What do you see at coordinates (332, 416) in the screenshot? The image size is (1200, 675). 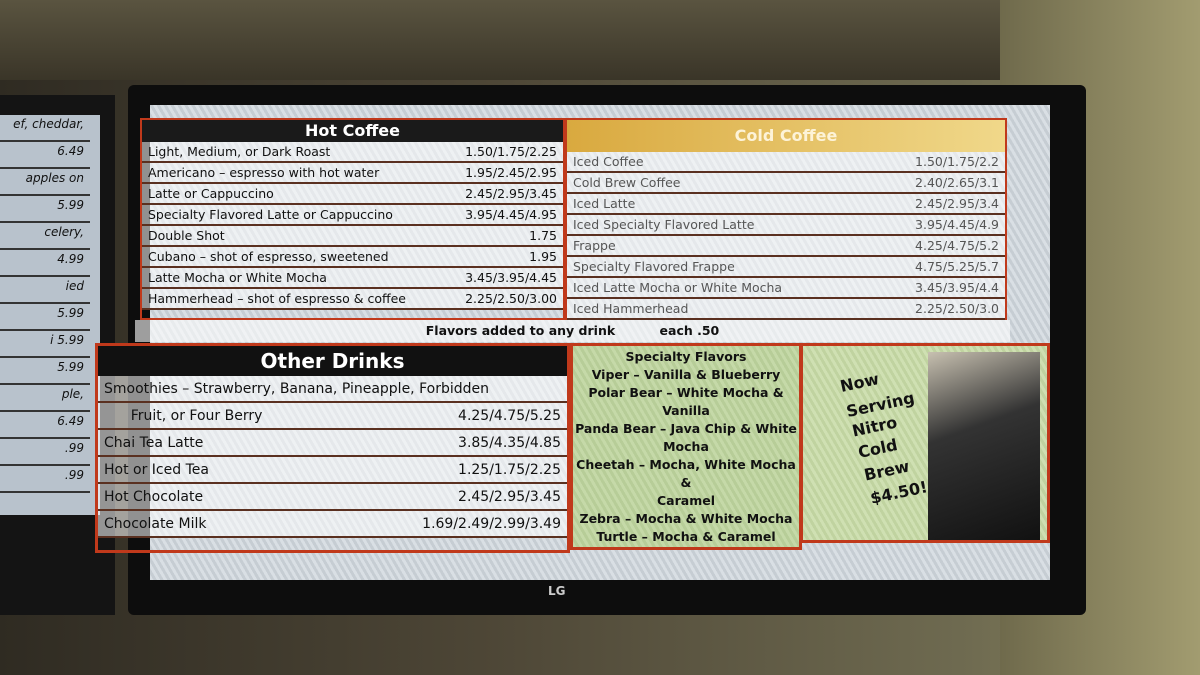 I see `menu-row: Fruit, or Four Berry 4.25/4.75/5.25` at bounding box center [332, 416].